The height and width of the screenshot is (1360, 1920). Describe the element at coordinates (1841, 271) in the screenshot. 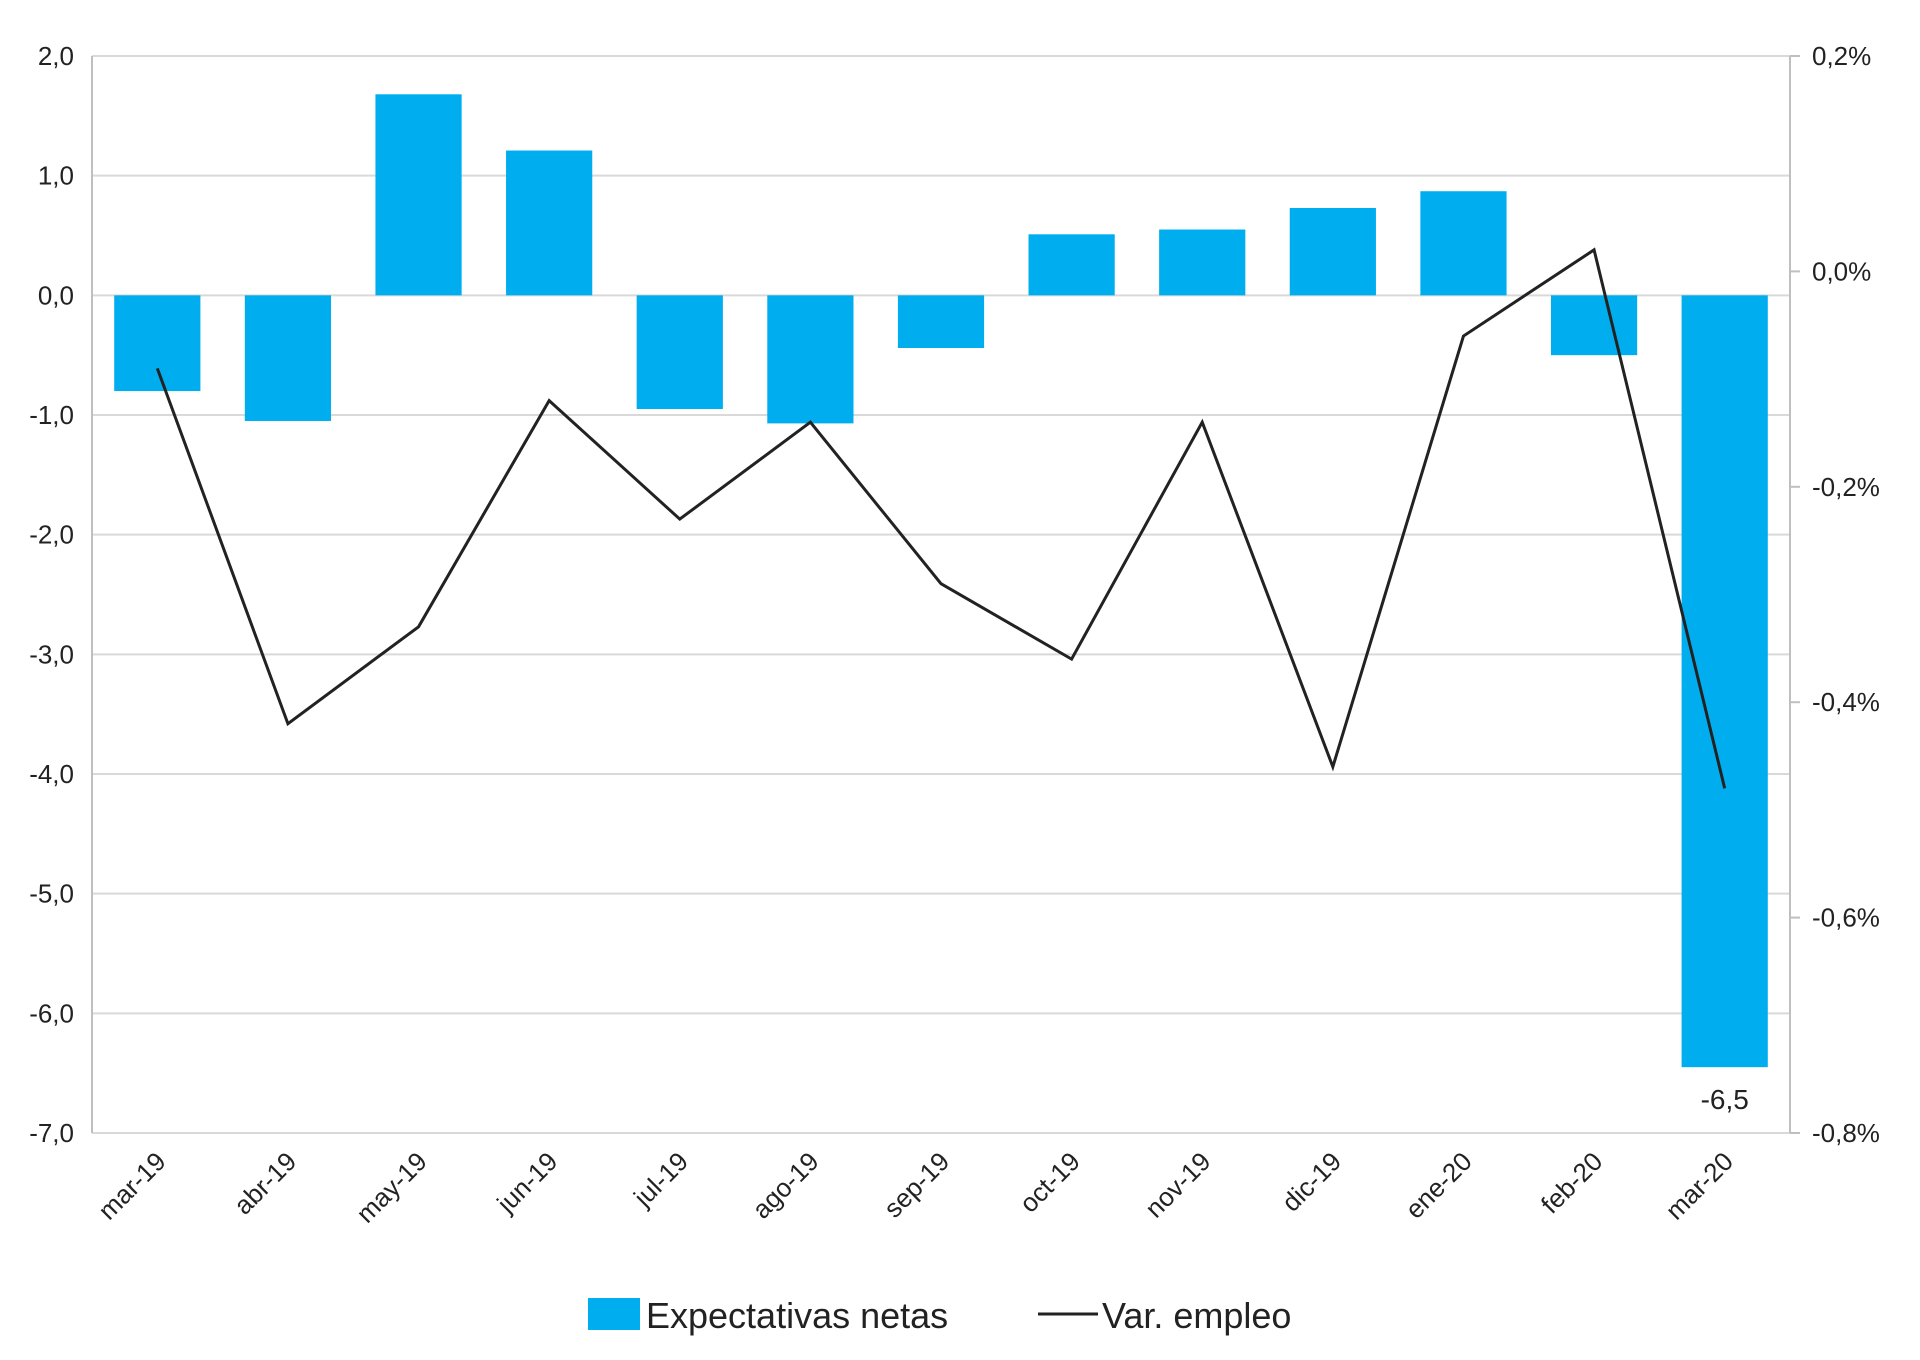

I see `right-tick-label: 0,0%` at that location.